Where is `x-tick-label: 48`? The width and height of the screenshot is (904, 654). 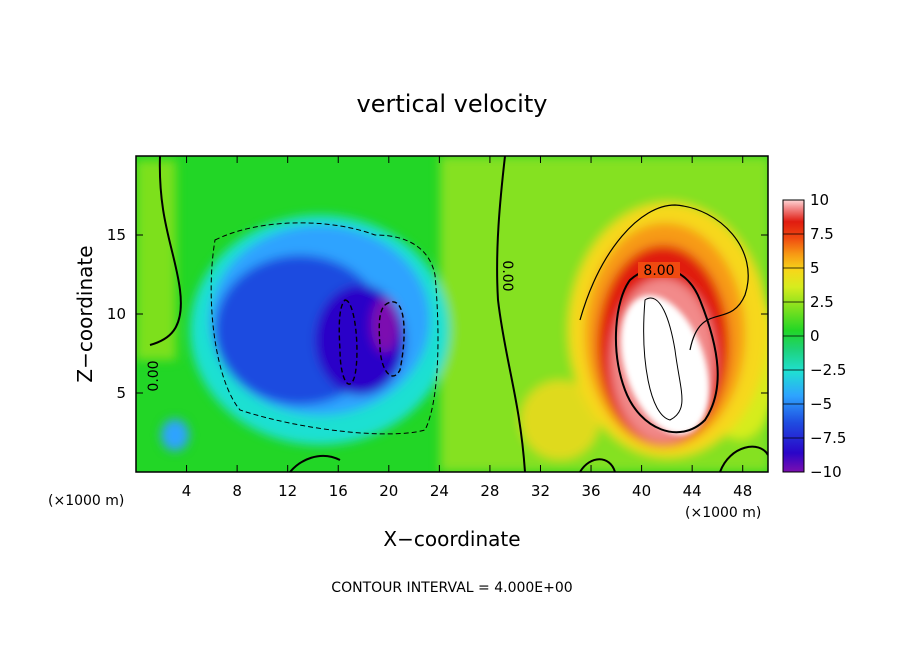 x-tick-label: 48 is located at coordinates (742, 491).